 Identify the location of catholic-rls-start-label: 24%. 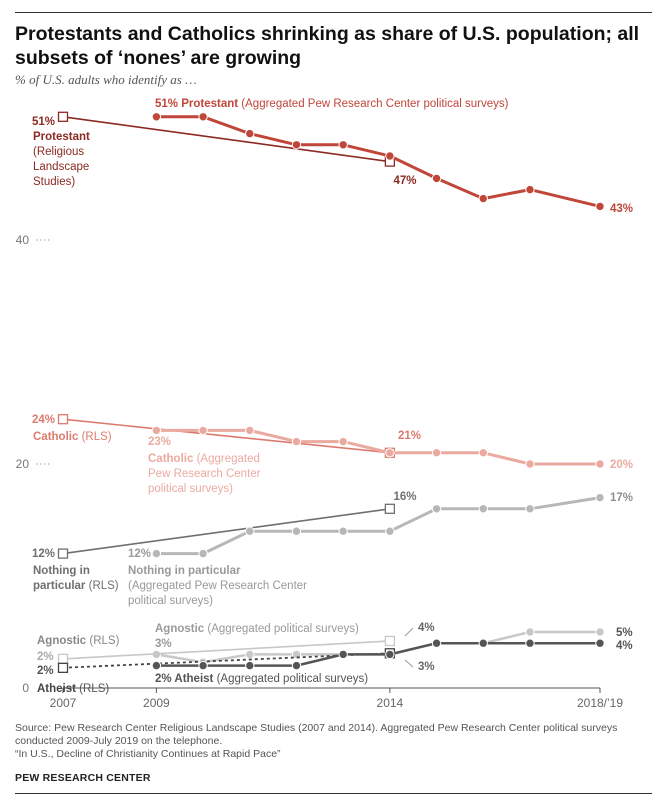
(43, 420).